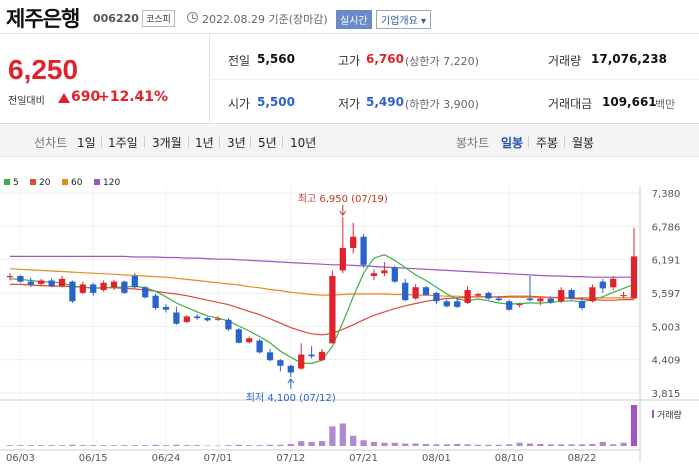 The width and height of the screenshot is (699, 470). Describe the element at coordinates (424, 21) in the screenshot. I see `chevron-down-icon: ▾` at that location.